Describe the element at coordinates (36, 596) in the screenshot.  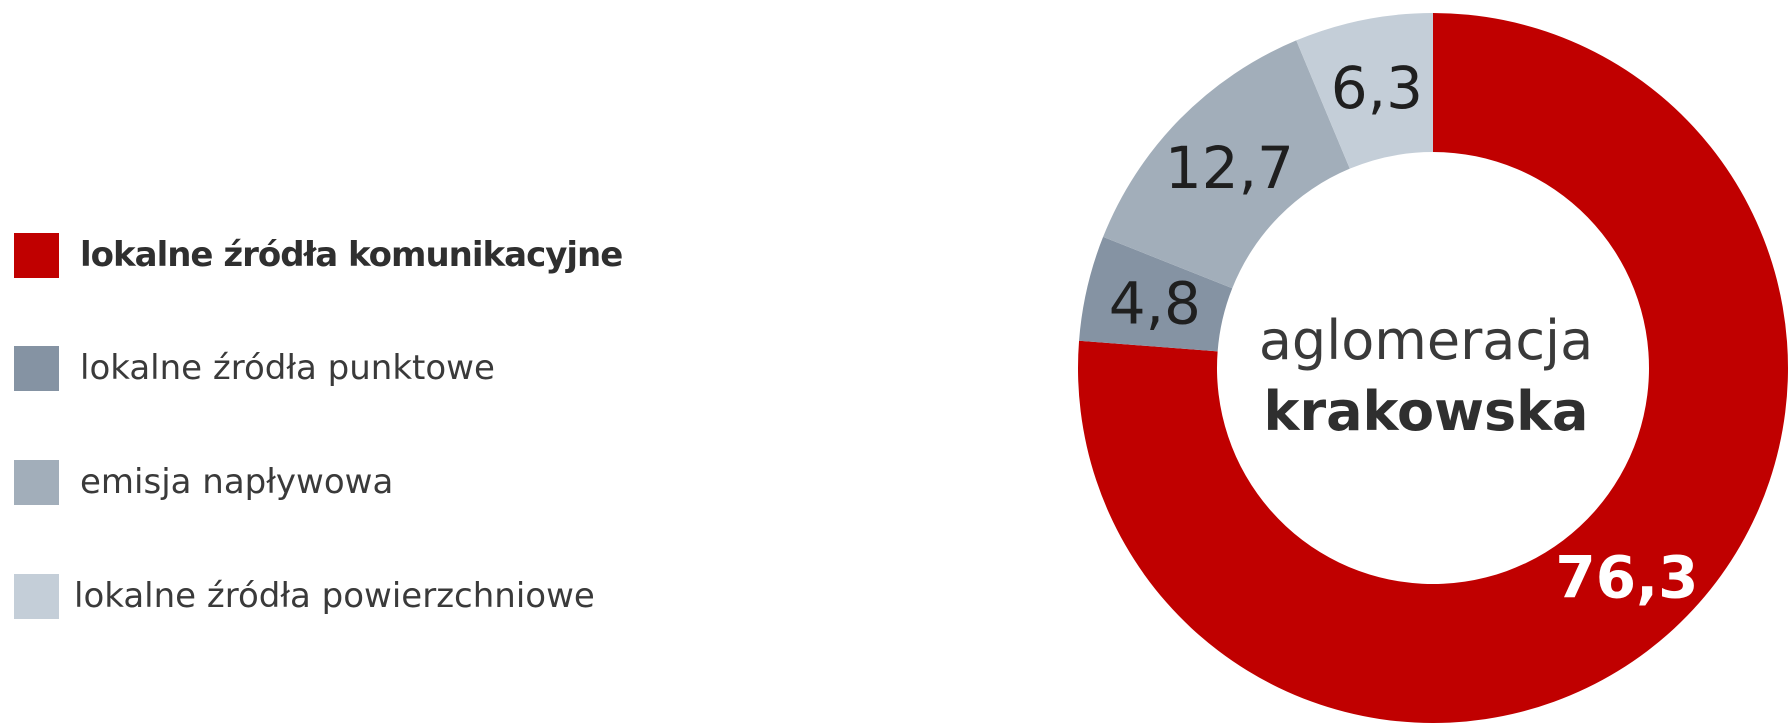
I see `legend-swatch-powierzchniowe` at that location.